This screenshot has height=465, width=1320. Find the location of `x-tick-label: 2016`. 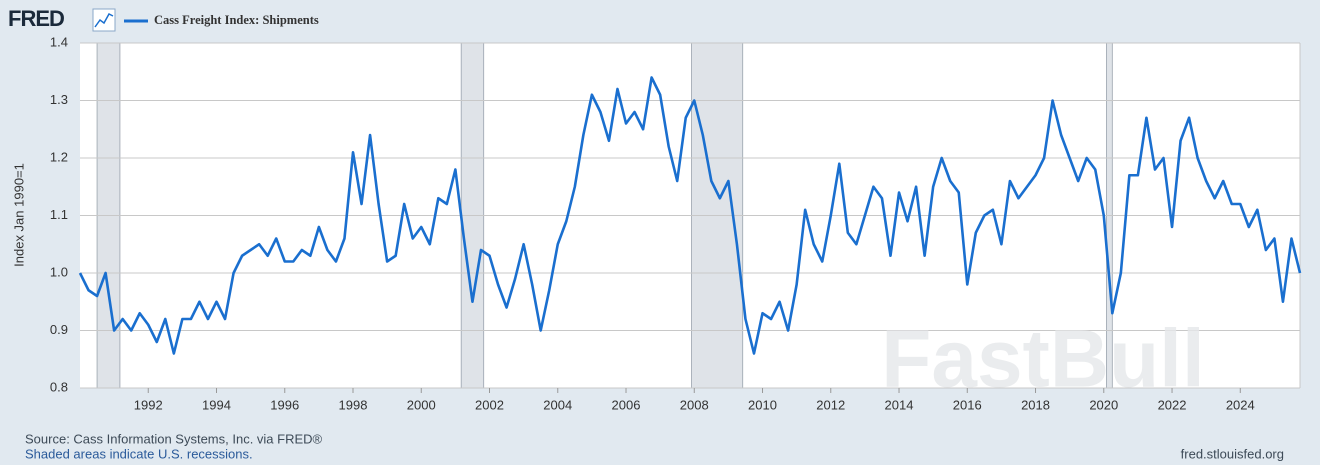

x-tick-label: 2016 is located at coordinates (967, 404).